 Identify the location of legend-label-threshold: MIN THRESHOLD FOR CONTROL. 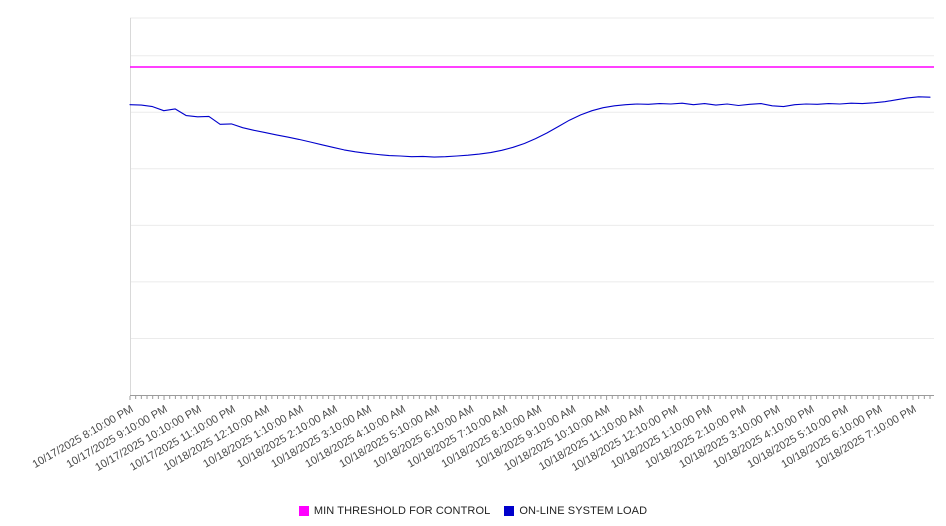
(402, 511).